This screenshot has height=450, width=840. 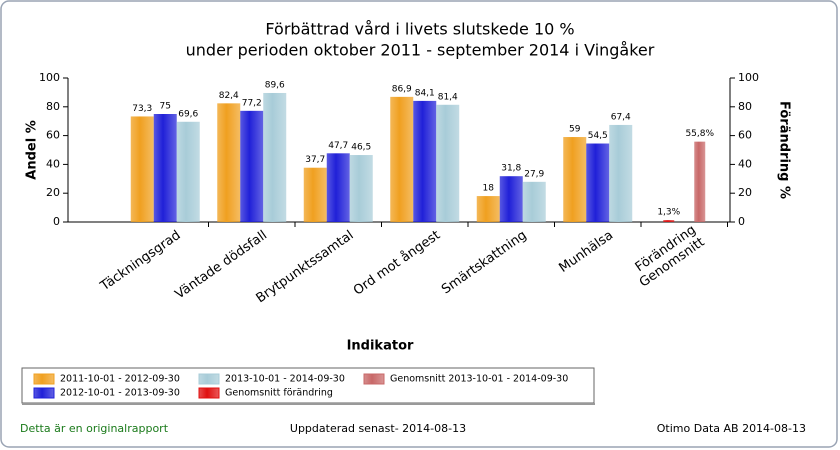 What do you see at coordinates (745, 163) in the screenshot?
I see `y2-tick-label: 40` at bounding box center [745, 163].